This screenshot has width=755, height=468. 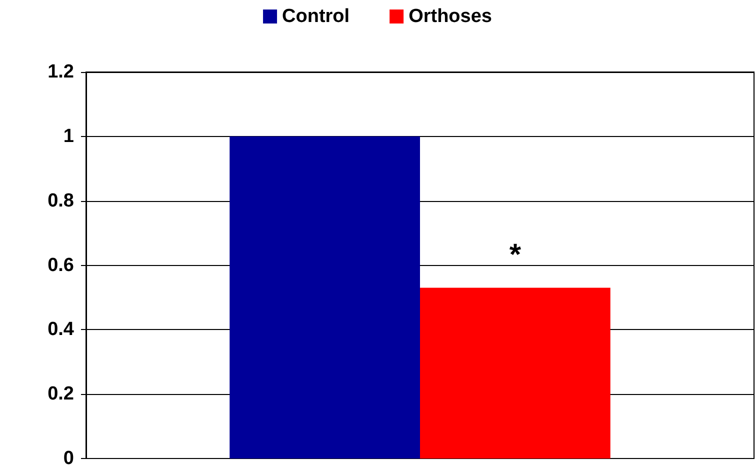 I want to click on annotation: *, so click(x=515, y=255).